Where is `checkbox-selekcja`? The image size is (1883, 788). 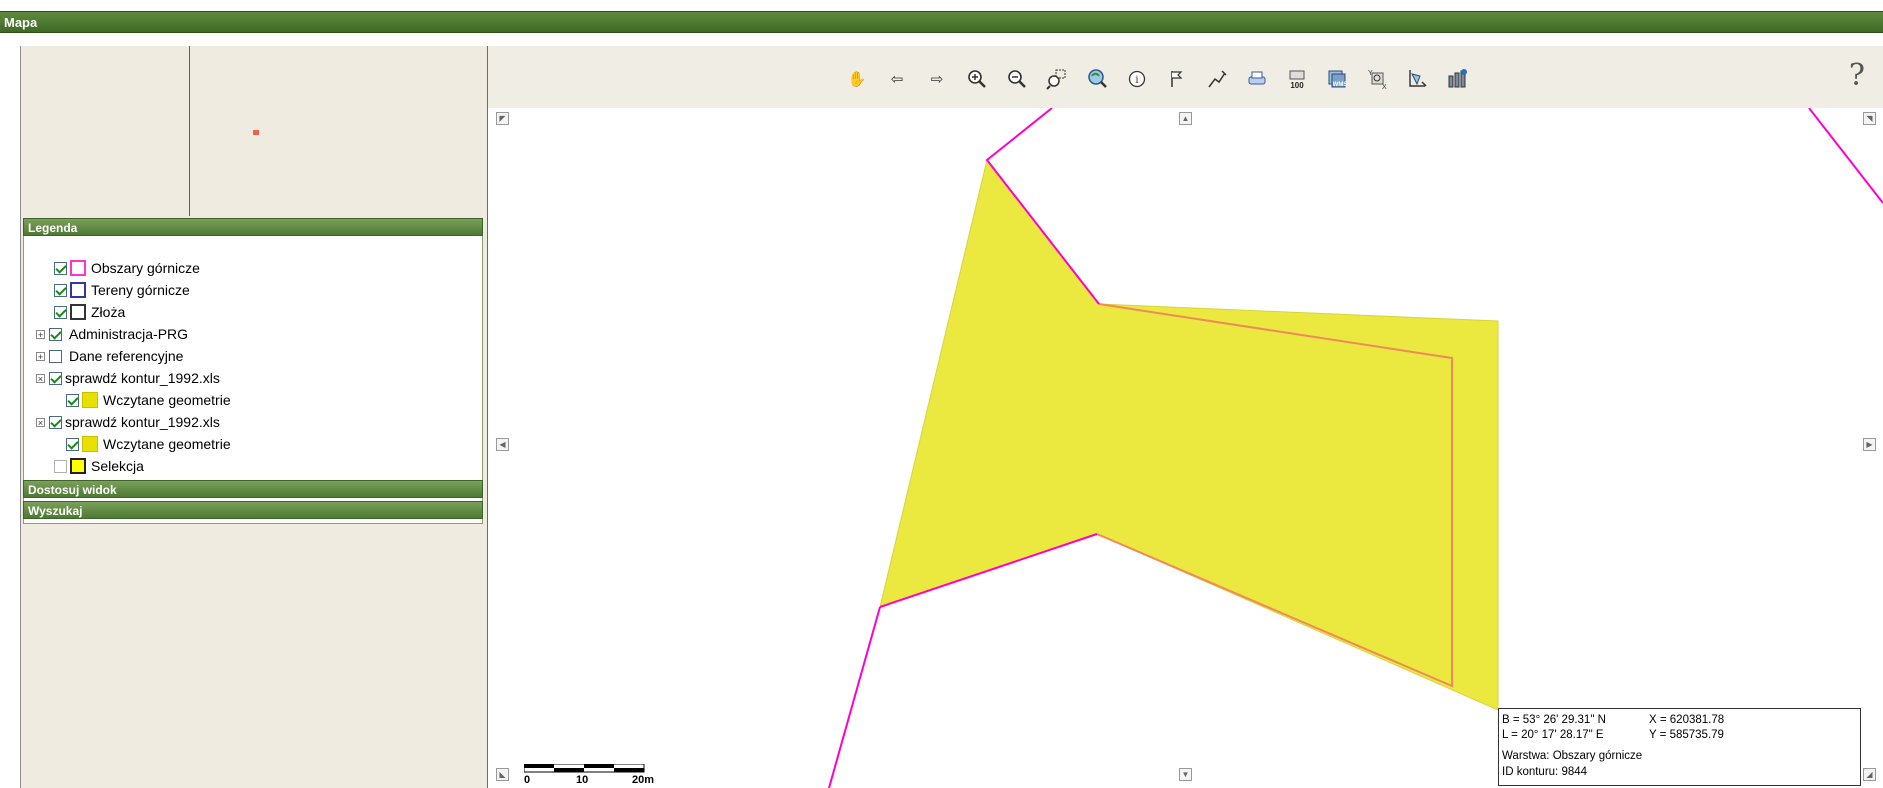
checkbox-selekcja is located at coordinates (60, 466).